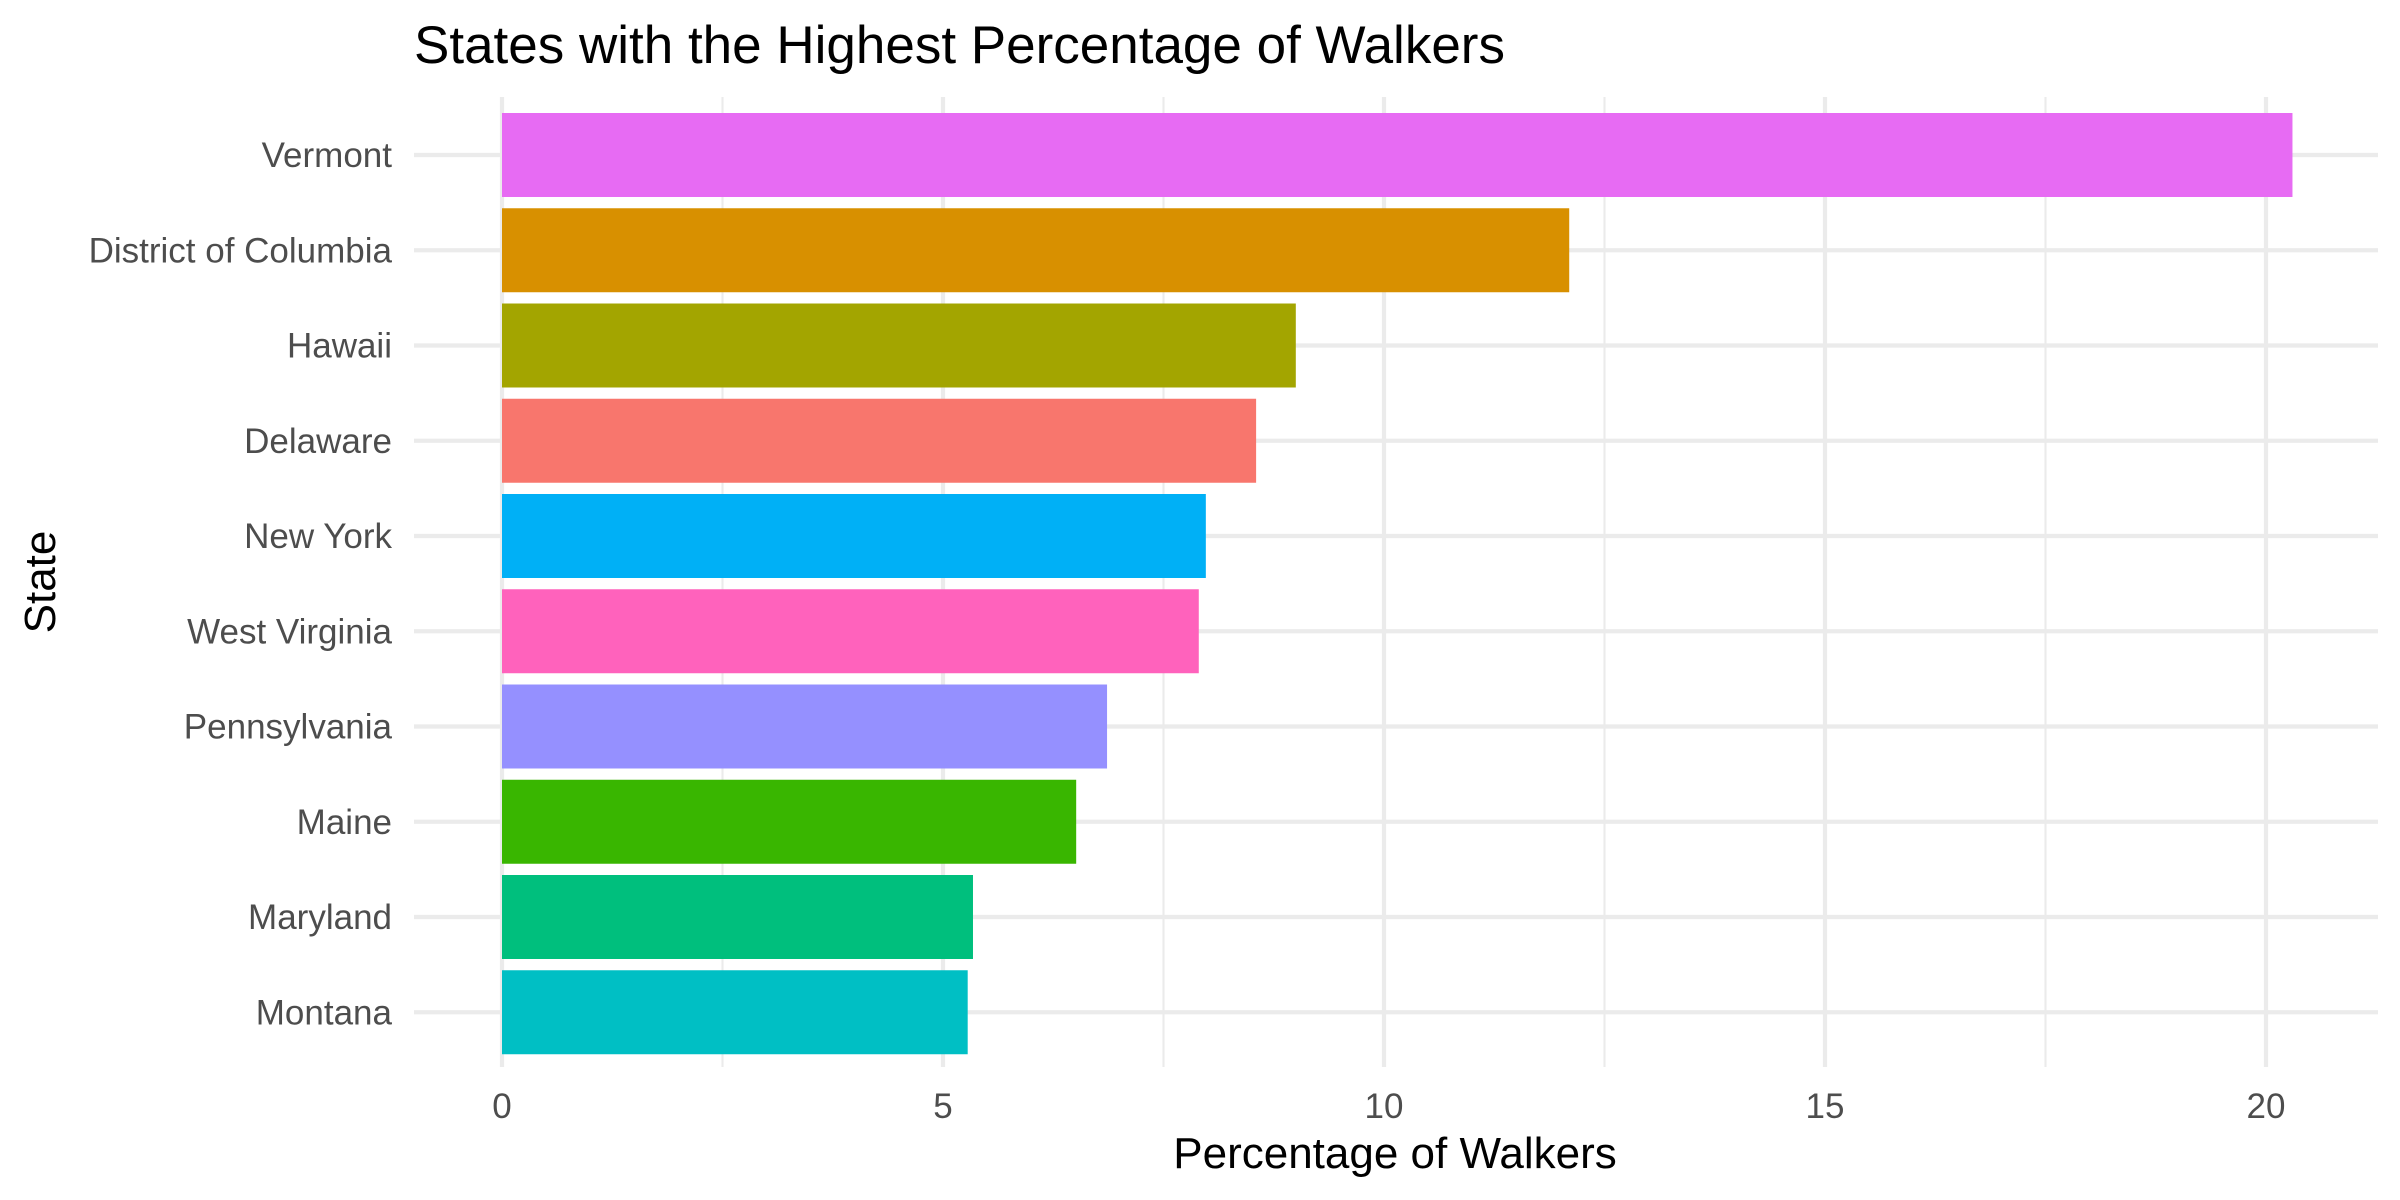  Describe the element at coordinates (1384, 1106) in the screenshot. I see `x-tick-label: 10` at that location.